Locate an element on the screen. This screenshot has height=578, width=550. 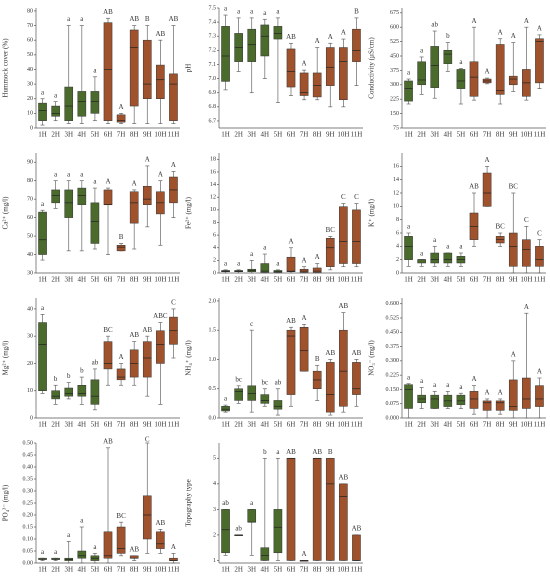
y-tick-label: 90 is located at coordinates (30, 163).